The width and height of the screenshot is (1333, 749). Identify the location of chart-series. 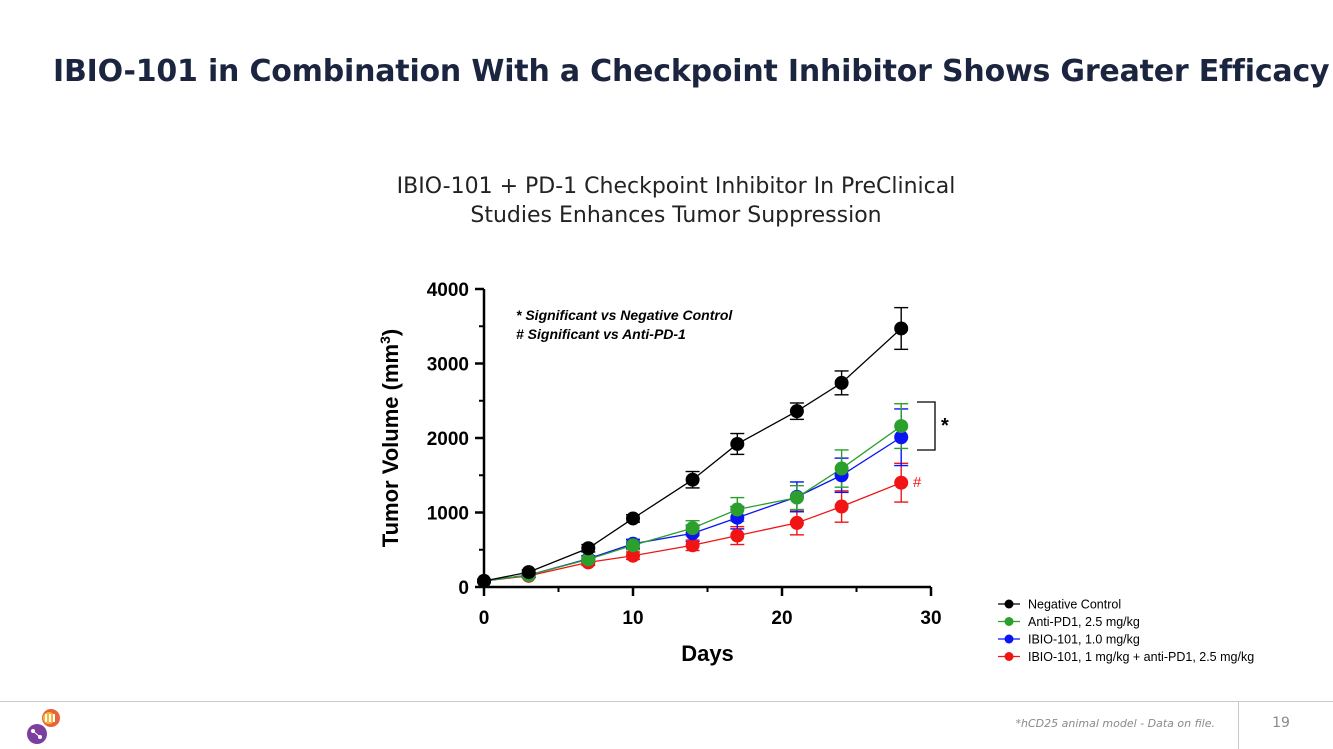
(693, 447).